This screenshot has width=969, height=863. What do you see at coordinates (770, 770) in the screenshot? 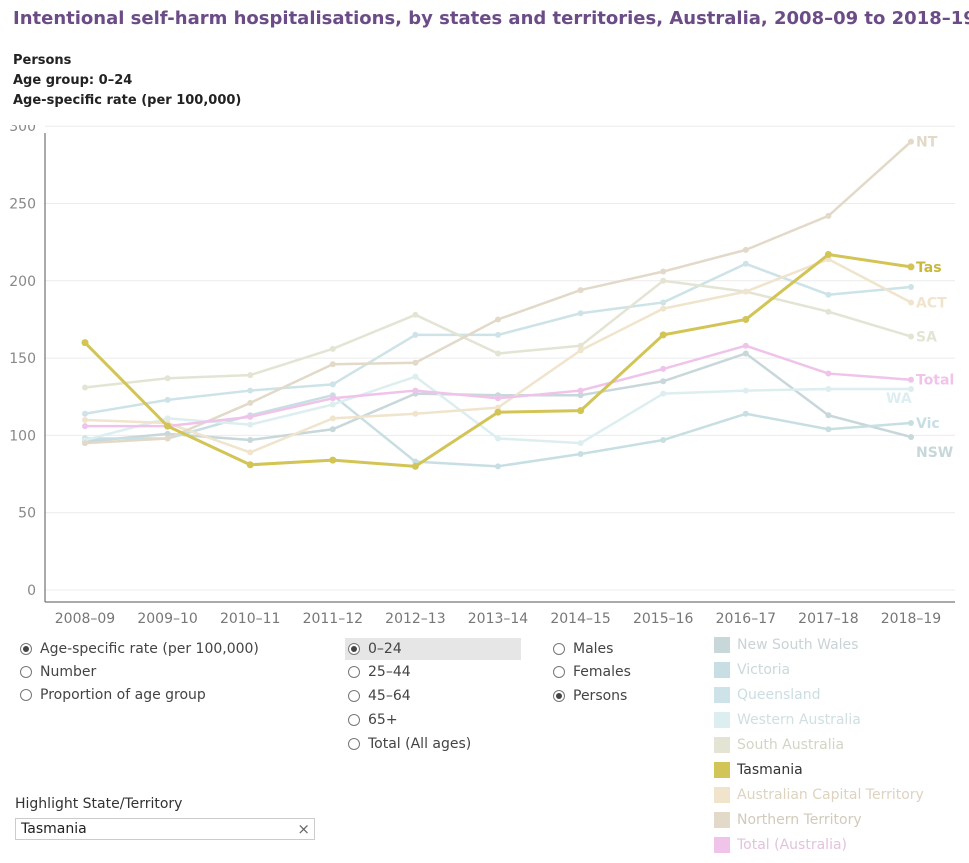
I see `legend-label: Tasmania` at bounding box center [770, 770].